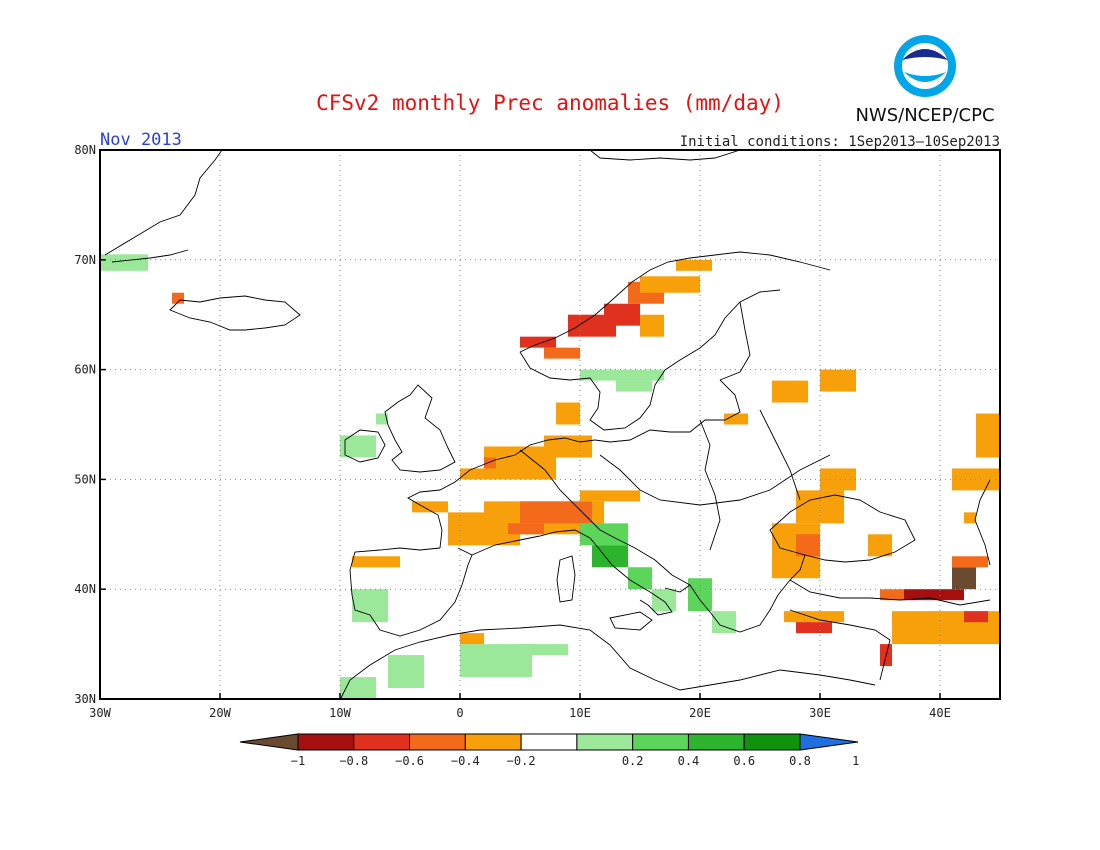 The height and width of the screenshot is (850, 1100). I want to click on color-scale-legend: −1 −0.8 −0.6 −0.4 −0.2 0.2 0.4 0.6 0.8 1, so click(549, 750).